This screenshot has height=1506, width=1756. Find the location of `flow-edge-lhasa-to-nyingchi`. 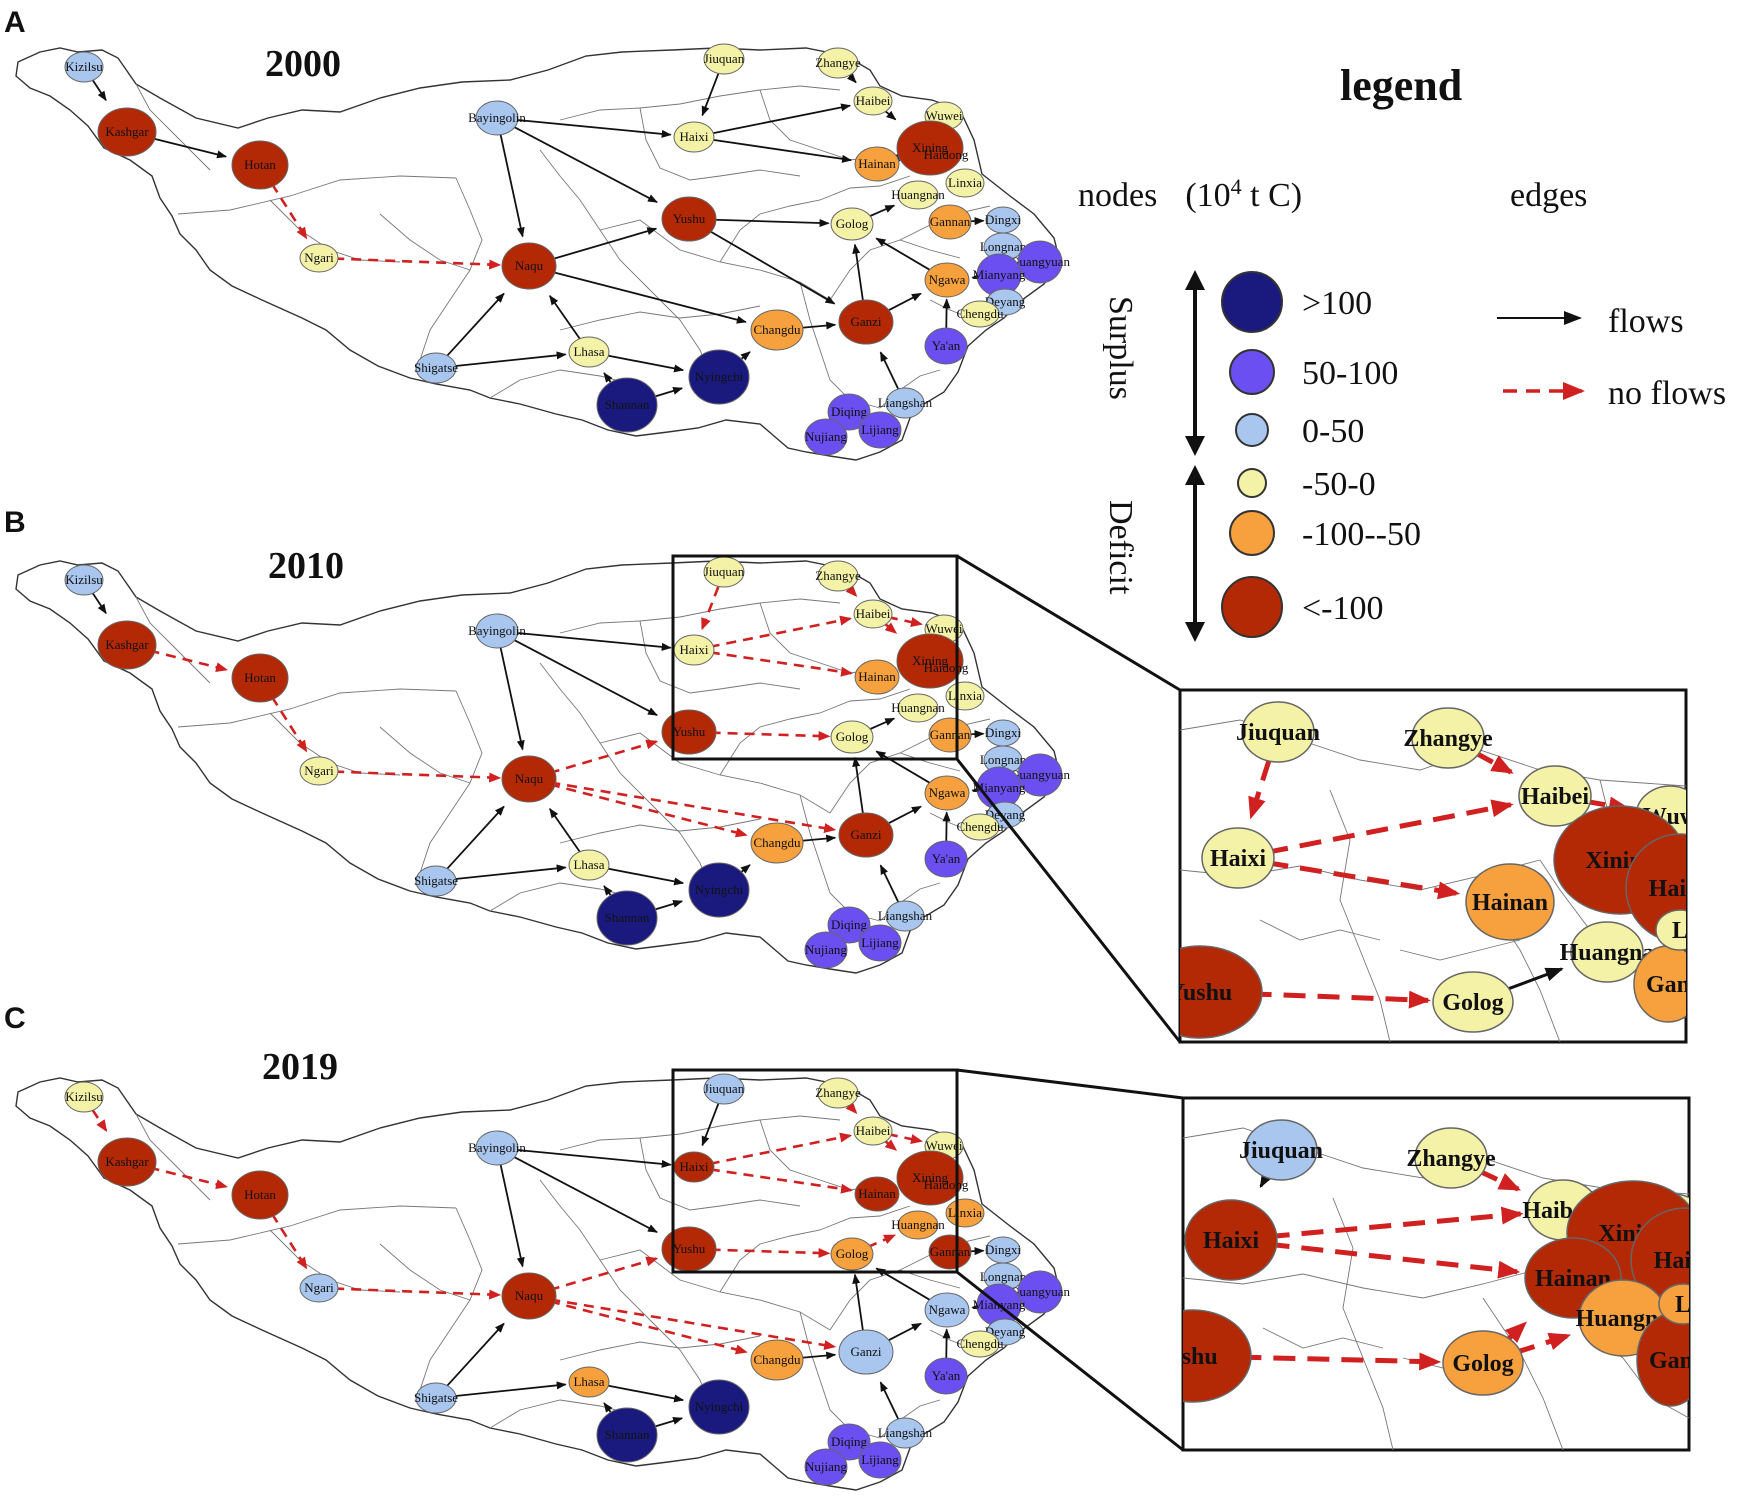

flow-edge-lhasa-to-nyingchi is located at coordinates (644, 363).